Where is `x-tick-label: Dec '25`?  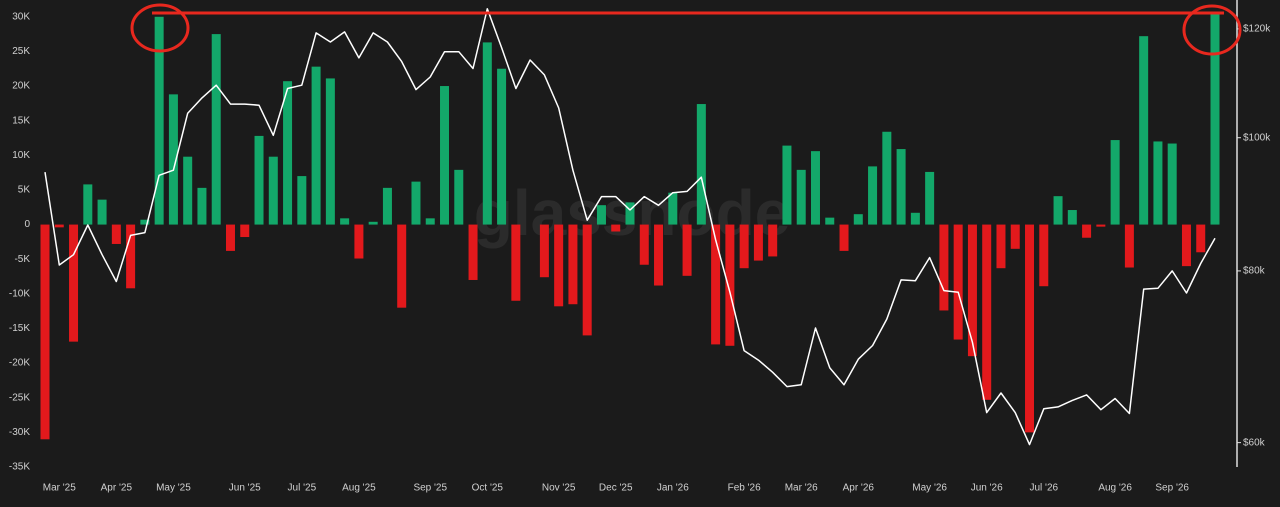
x-tick-label: Dec '25 is located at coordinates (616, 488).